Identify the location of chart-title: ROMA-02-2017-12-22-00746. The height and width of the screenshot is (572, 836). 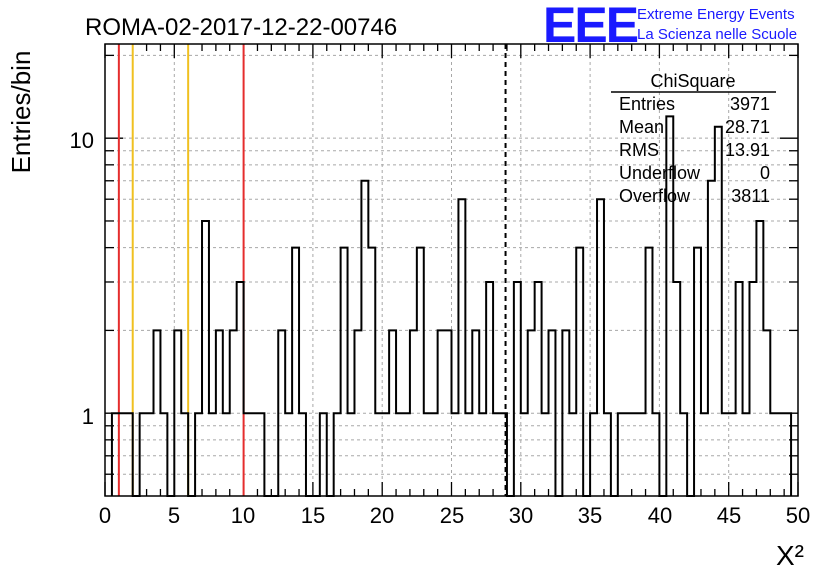
(241, 27).